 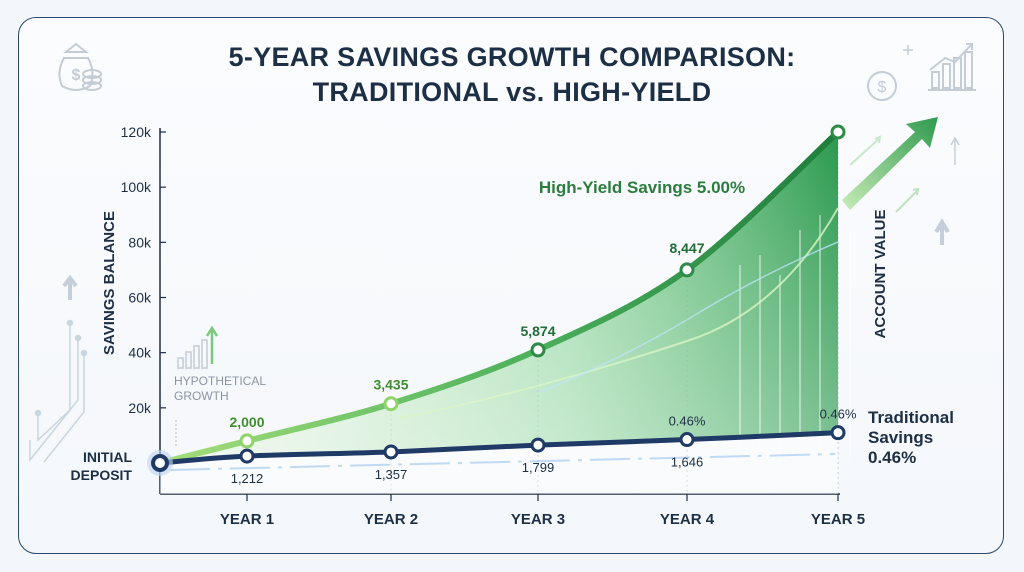 I want to click on y-tick-label: 60k, so click(x=140, y=298).